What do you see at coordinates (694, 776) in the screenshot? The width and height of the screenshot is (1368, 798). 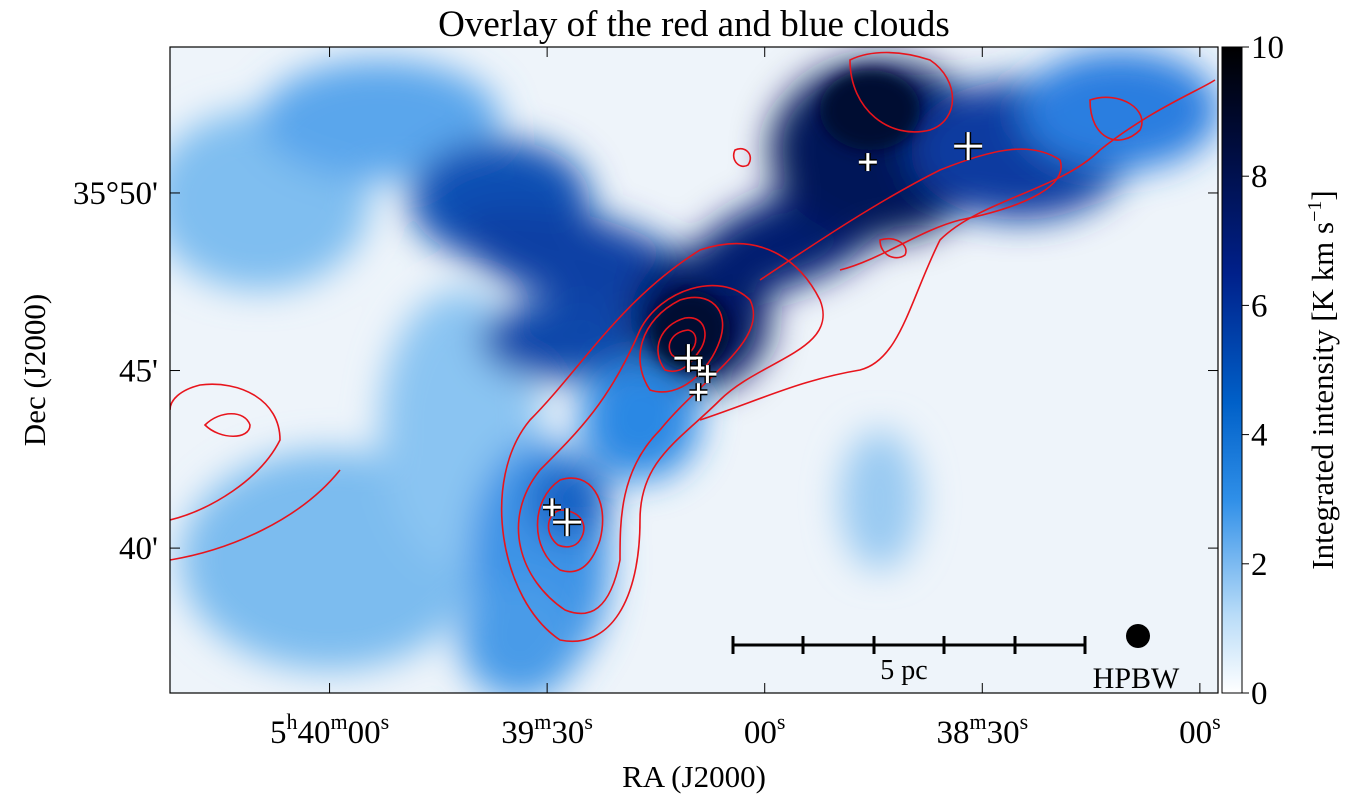 I see `x-axis-label: RA (J2000)` at bounding box center [694, 776].